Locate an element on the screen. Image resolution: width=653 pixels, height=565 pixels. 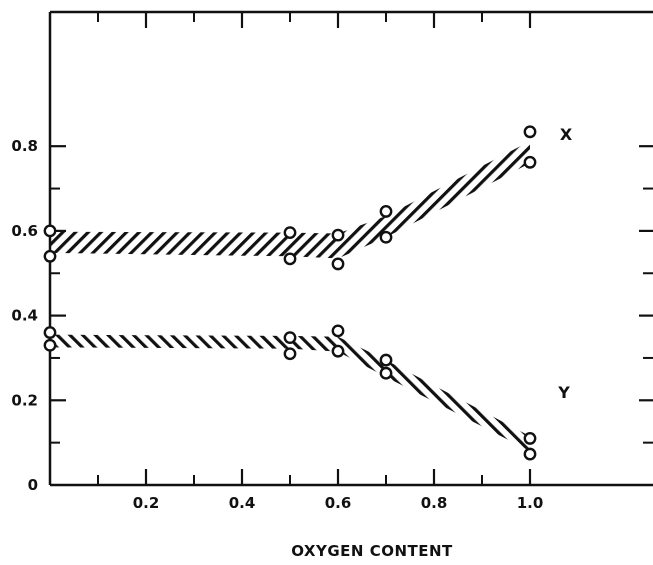
x-tick-labels: 0.2 0.4 0.6 0.8 1.0 is located at coordinates (338, 503).